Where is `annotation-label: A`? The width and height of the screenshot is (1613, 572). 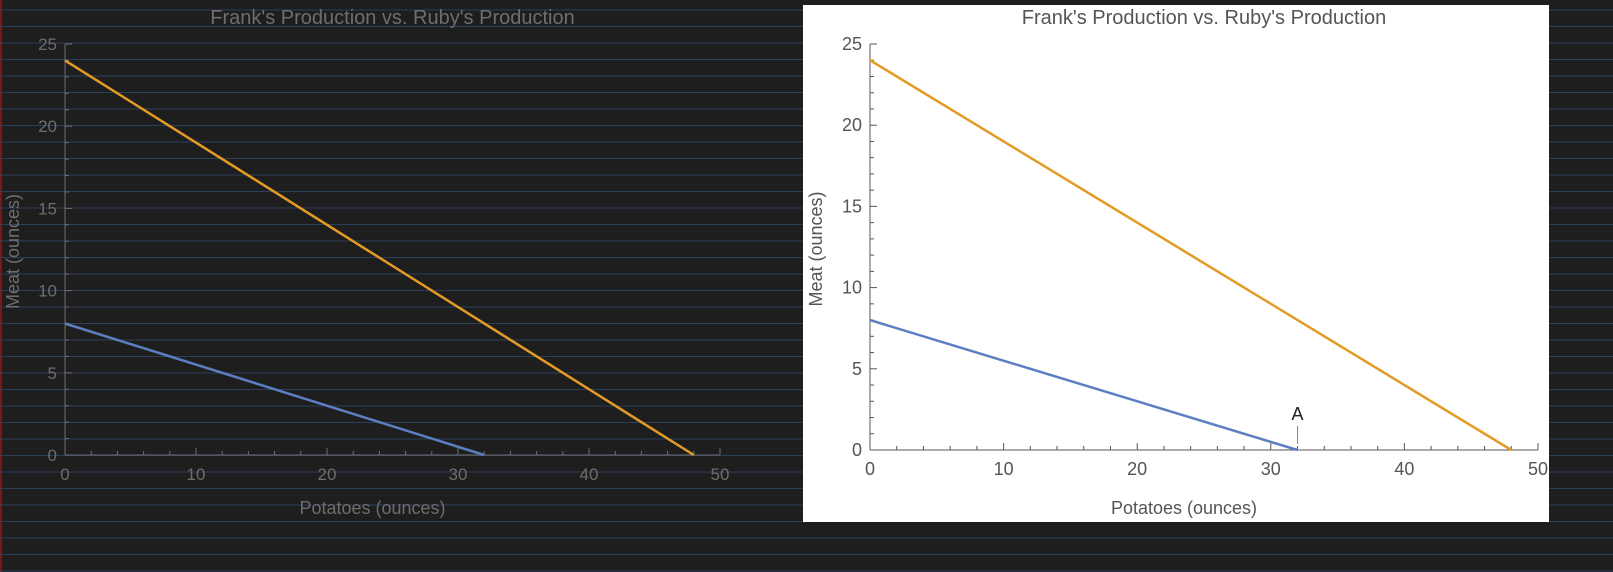
annotation-label: A is located at coordinates (1298, 414).